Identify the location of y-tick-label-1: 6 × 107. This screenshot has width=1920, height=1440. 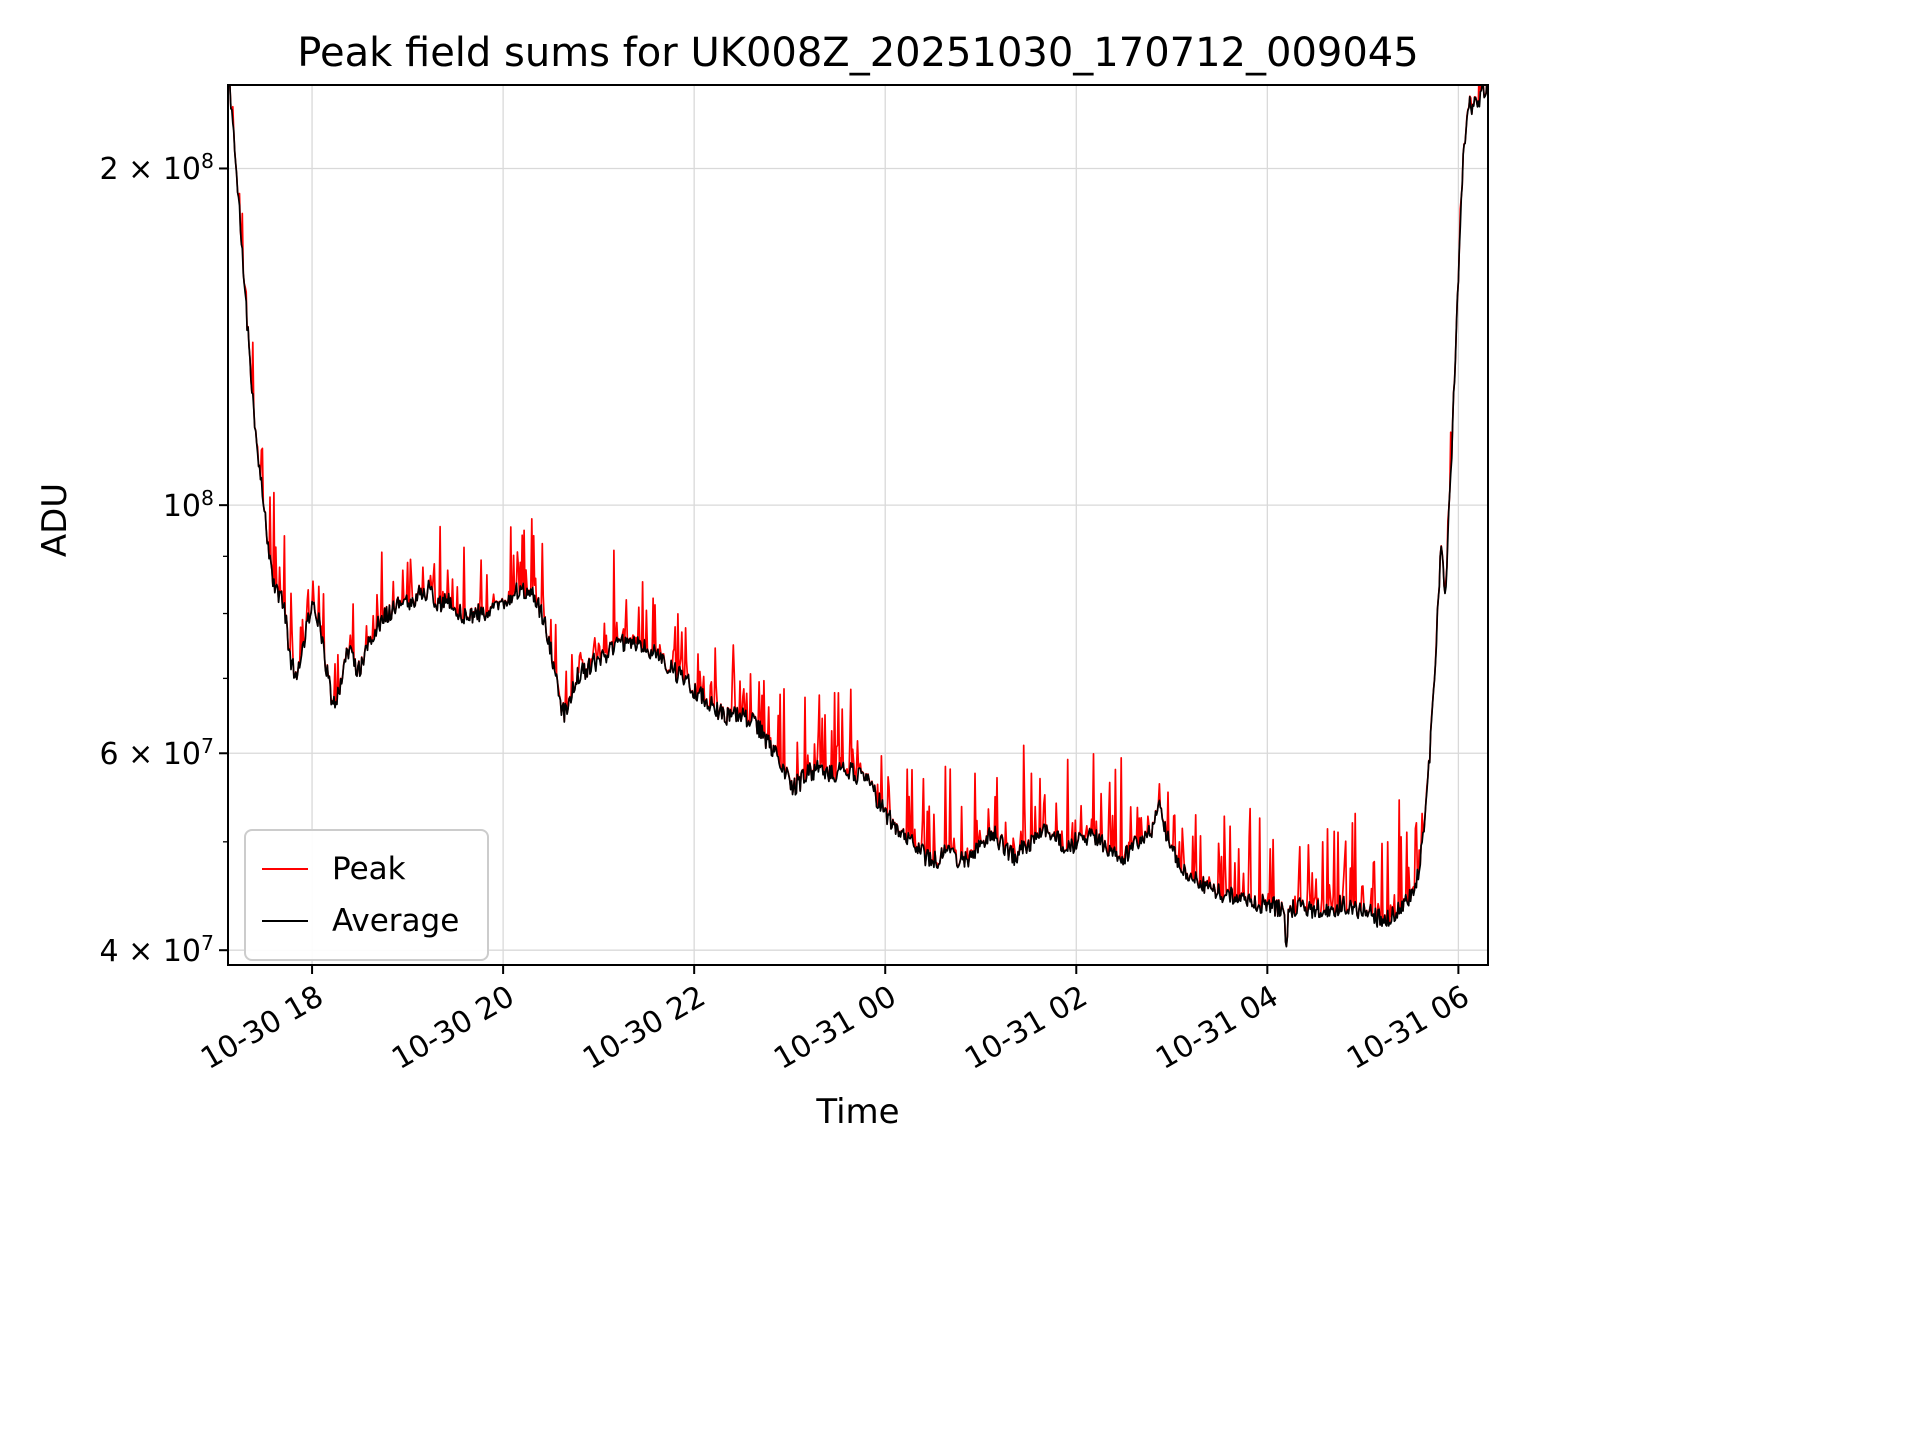
(156, 753).